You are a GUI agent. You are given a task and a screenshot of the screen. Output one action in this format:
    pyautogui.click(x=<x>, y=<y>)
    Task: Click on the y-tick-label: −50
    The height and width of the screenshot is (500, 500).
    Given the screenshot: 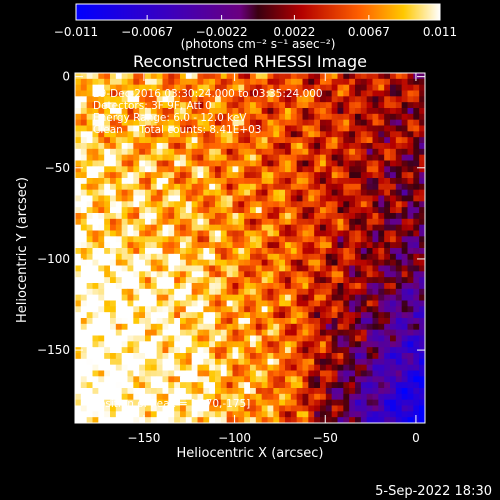 What is the action you would take?
    pyautogui.click(x=57, y=168)
    